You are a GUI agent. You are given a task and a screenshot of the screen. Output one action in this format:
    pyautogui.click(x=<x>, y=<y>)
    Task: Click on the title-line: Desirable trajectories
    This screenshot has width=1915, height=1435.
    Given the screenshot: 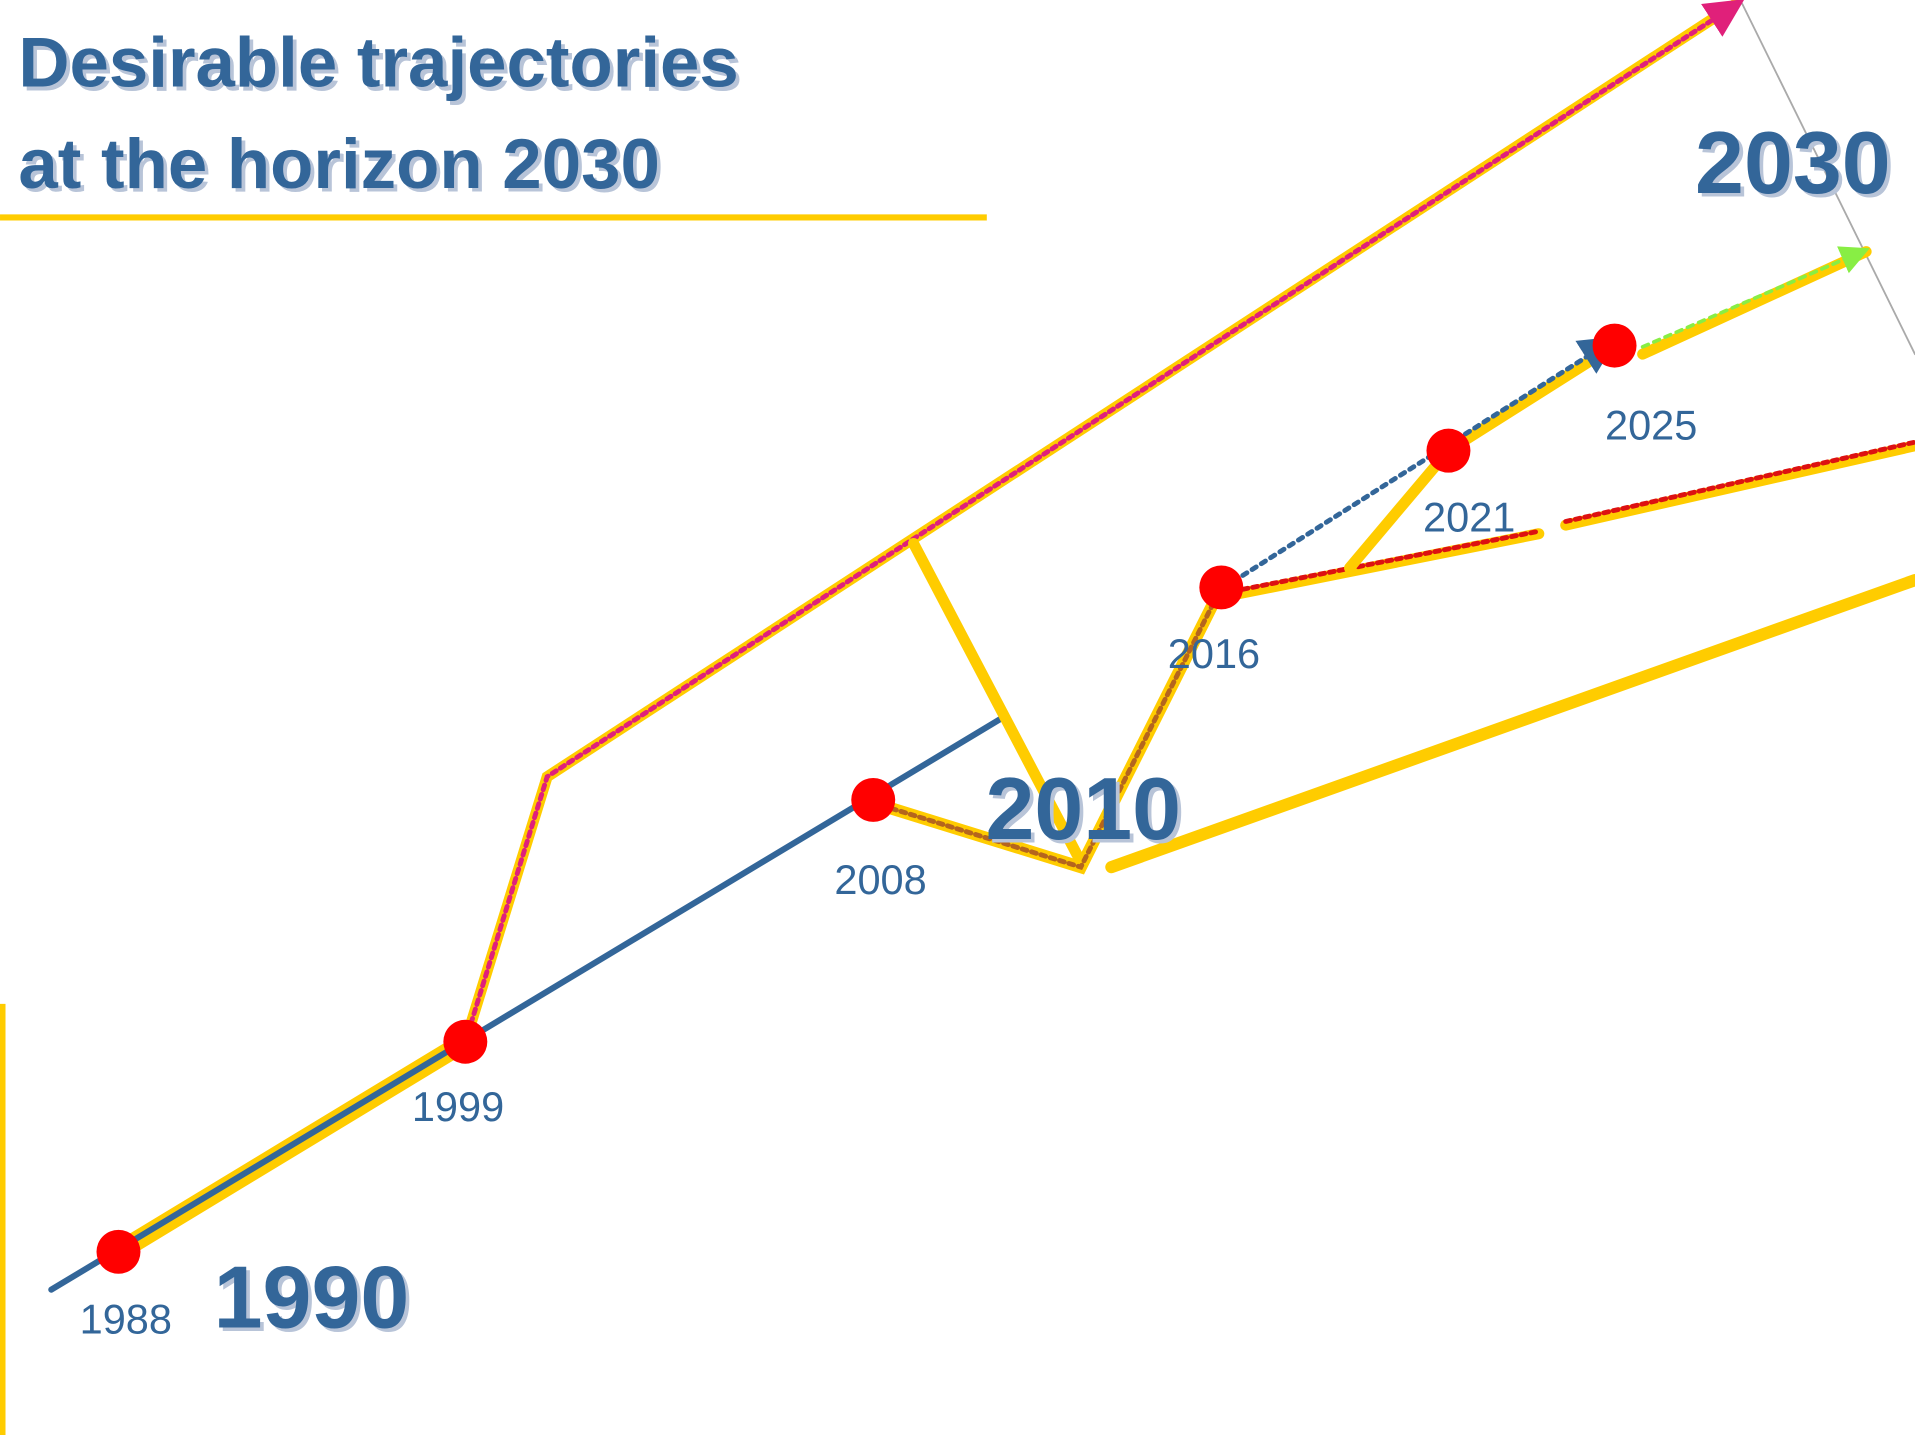 What is the action you would take?
    pyautogui.click(x=378, y=63)
    